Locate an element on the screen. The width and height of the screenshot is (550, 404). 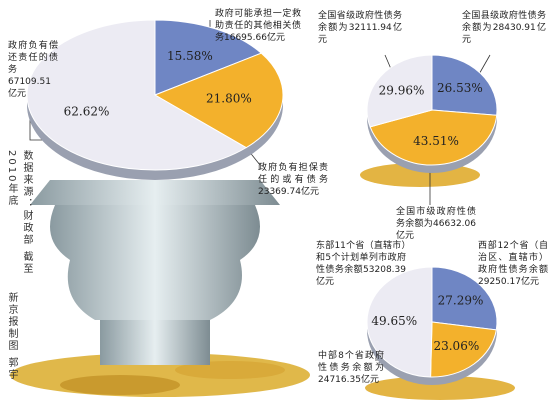
value-label: 29.96% is located at coordinates (402, 91).